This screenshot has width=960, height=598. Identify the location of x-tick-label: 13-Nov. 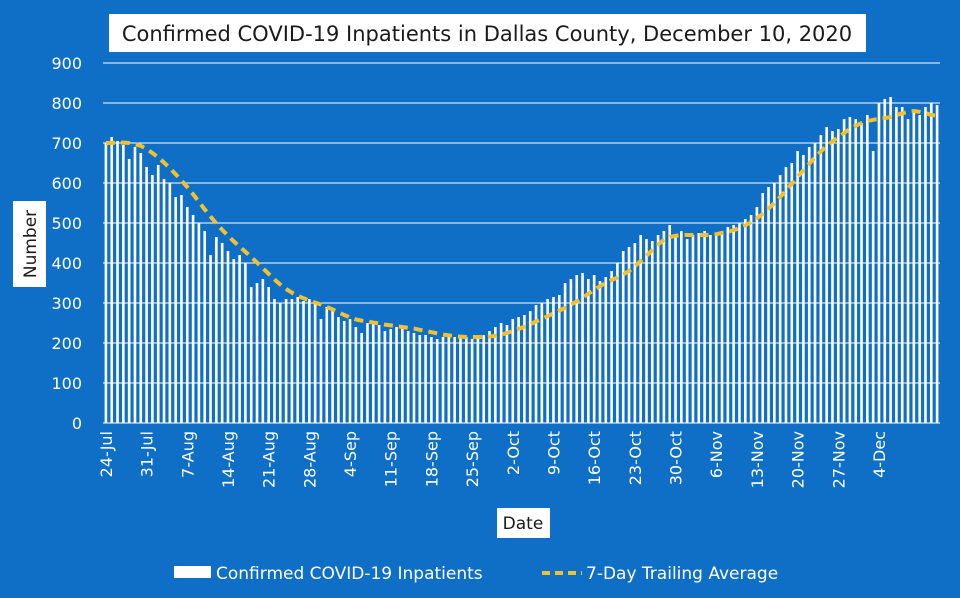
(757, 459).